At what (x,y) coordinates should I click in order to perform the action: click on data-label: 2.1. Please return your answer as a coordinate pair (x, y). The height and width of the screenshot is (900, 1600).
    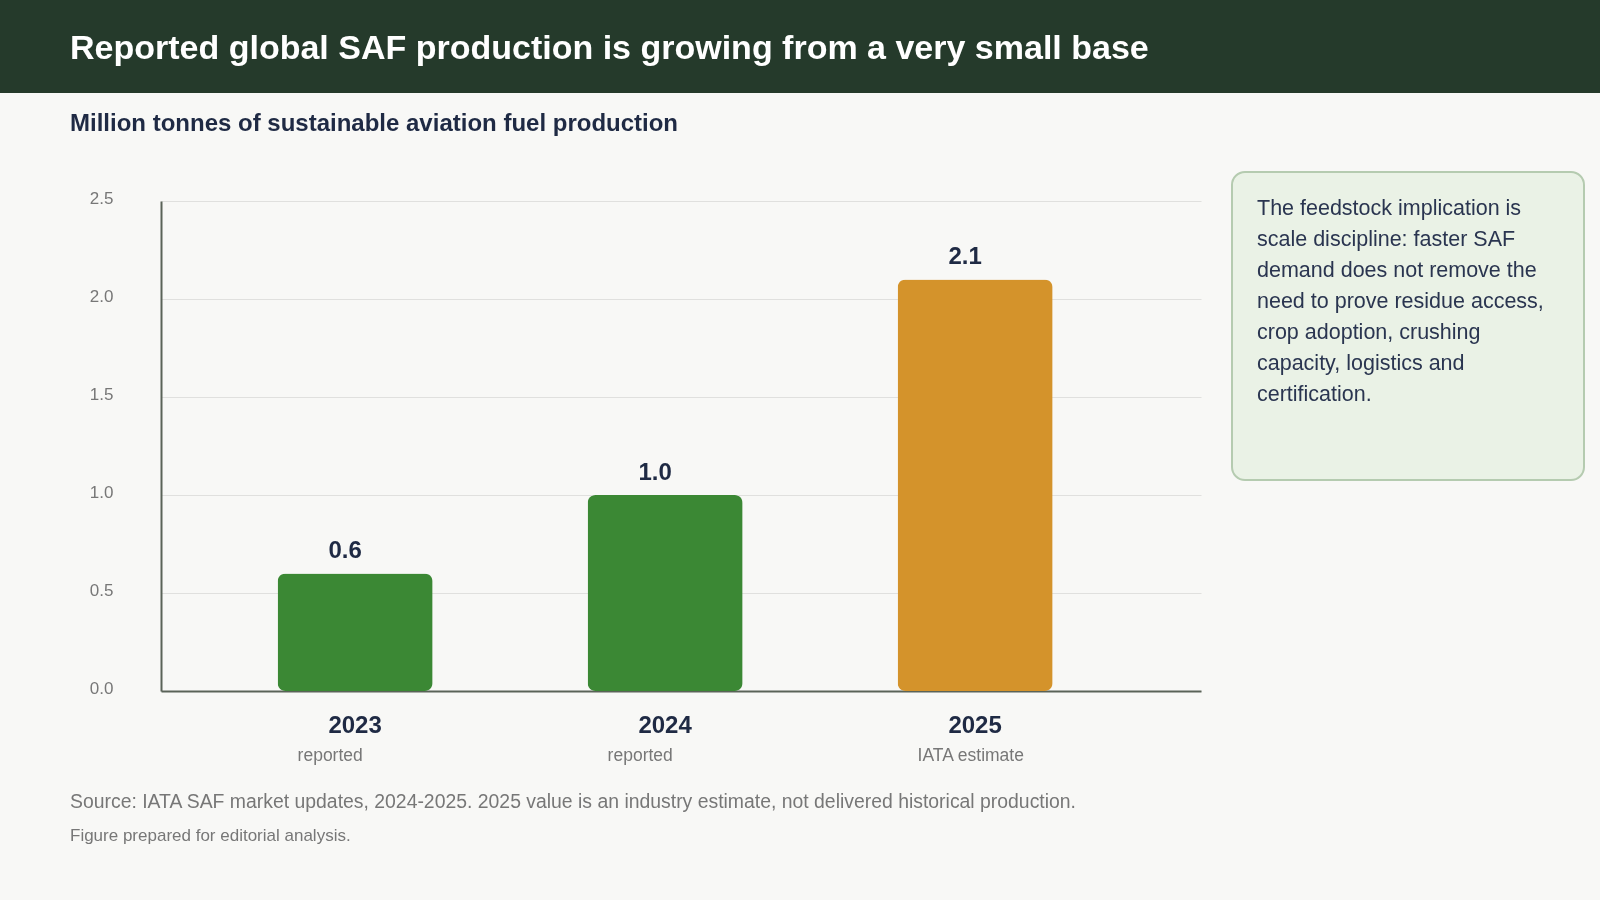
    Looking at the image, I should click on (965, 256).